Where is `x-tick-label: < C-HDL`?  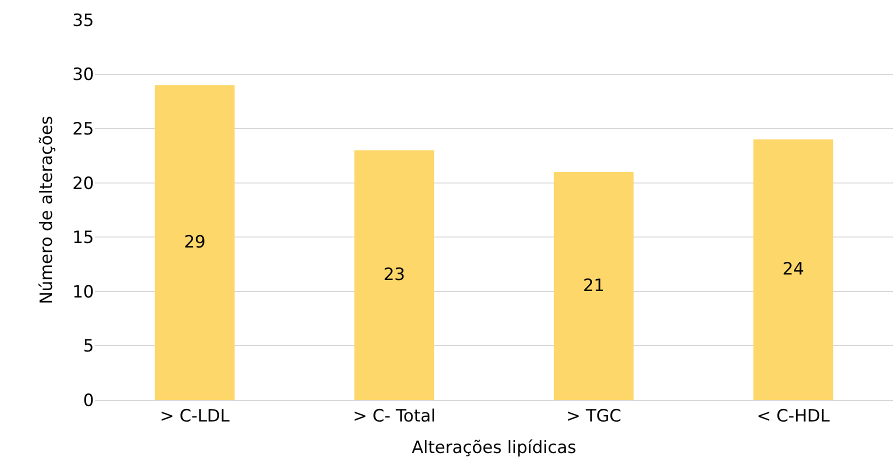
x-tick-label: < C-HDL is located at coordinates (793, 416).